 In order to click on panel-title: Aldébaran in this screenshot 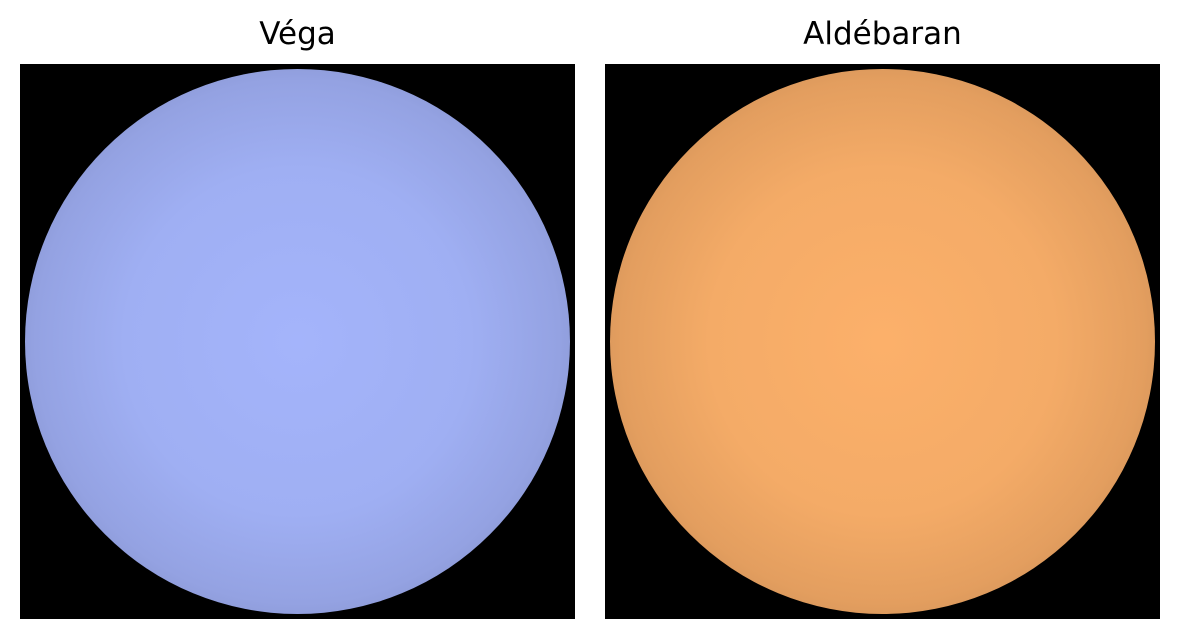, I will do `click(882, 34)`.